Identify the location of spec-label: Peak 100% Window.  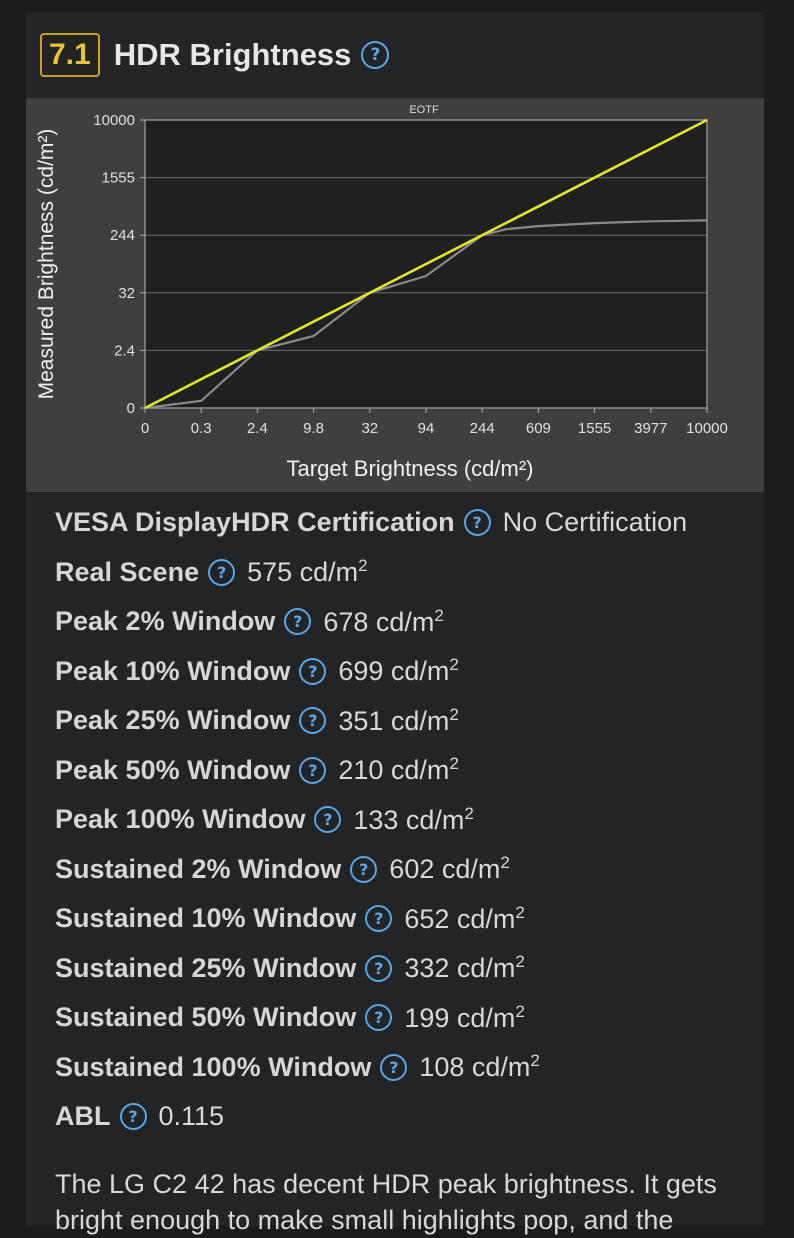
(180, 819).